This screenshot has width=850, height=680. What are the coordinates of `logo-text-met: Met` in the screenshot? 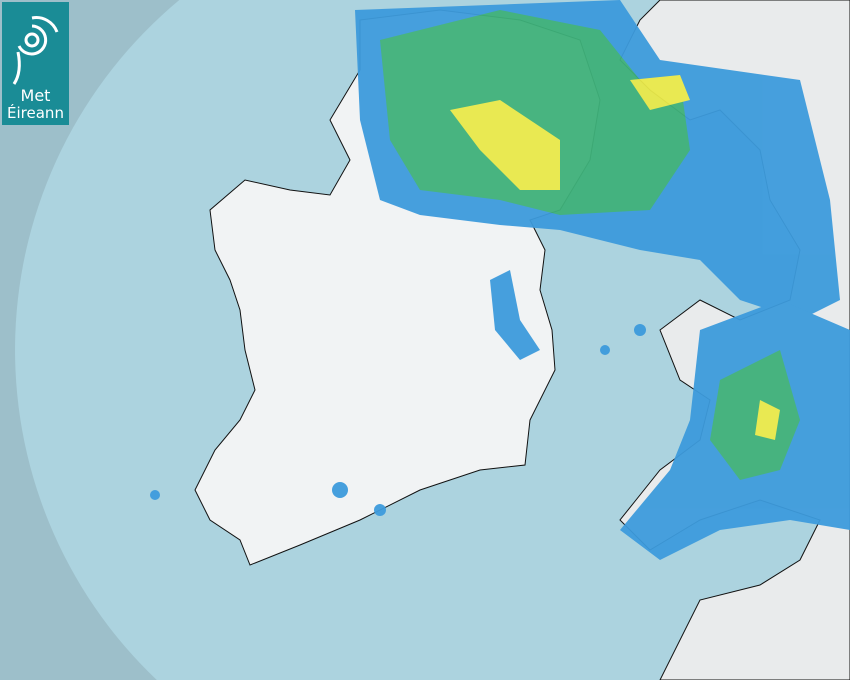 It's located at (35, 95).